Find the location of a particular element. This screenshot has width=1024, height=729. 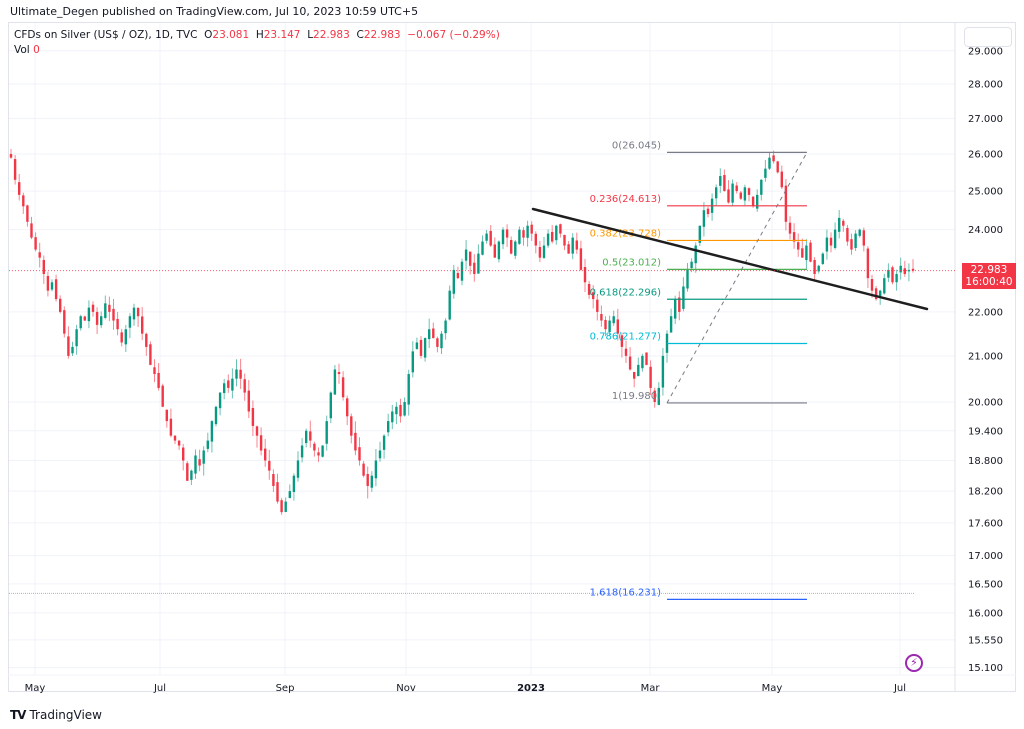

symbol-title: CFDs on Silver (US$ / OZ), 1D, TVC is located at coordinates (106, 35).